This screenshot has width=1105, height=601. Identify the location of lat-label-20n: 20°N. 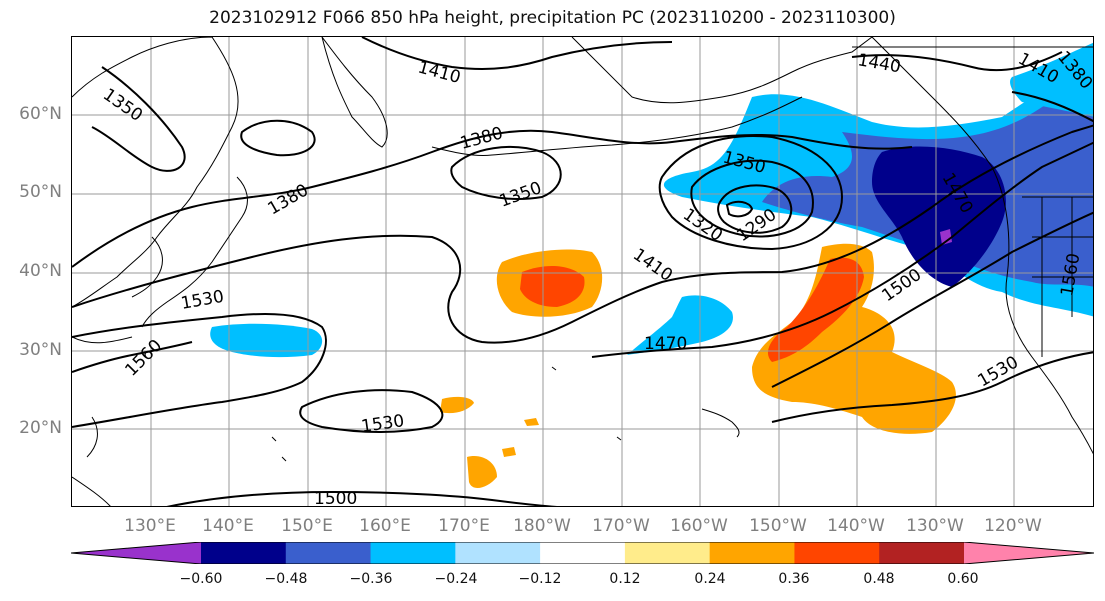
(40, 428).